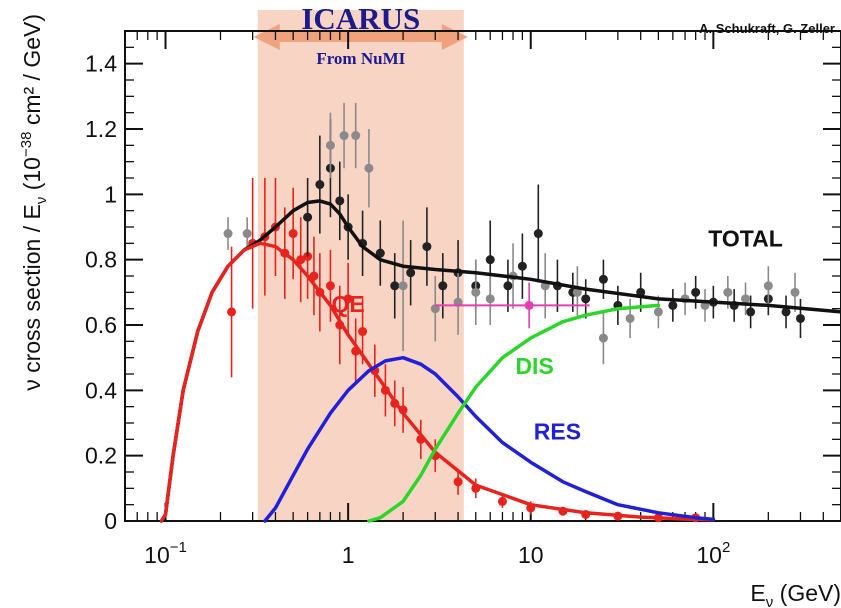 The height and width of the screenshot is (608, 841). I want to click on x-axis-title-rest: (GeV), so click(807, 593).